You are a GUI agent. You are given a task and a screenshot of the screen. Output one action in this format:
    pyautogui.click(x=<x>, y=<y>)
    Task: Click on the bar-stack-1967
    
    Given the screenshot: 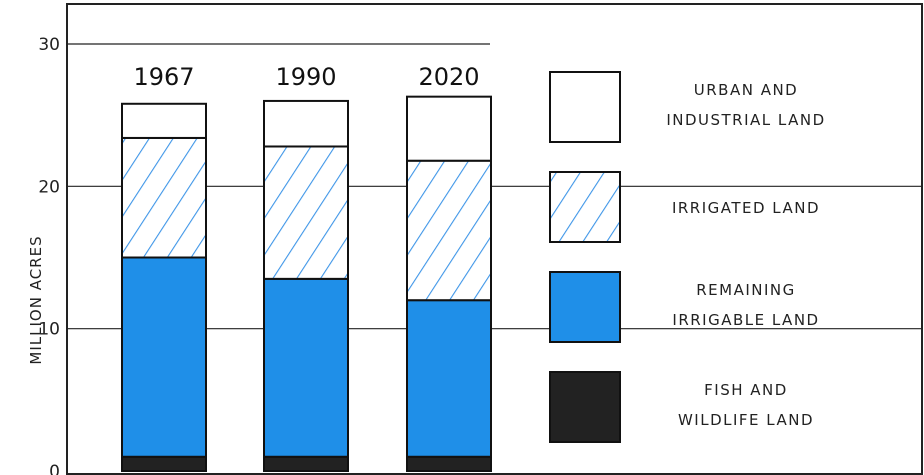 What is the action you would take?
    pyautogui.click(x=164, y=287)
    